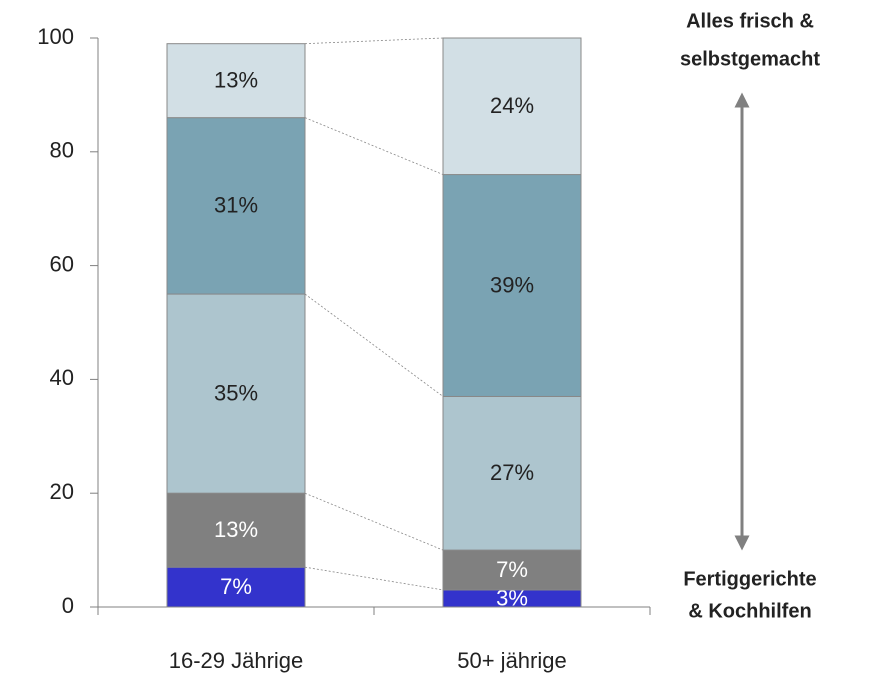 This screenshot has width=872, height=679. I want to click on value-label: 24%, so click(512, 105).